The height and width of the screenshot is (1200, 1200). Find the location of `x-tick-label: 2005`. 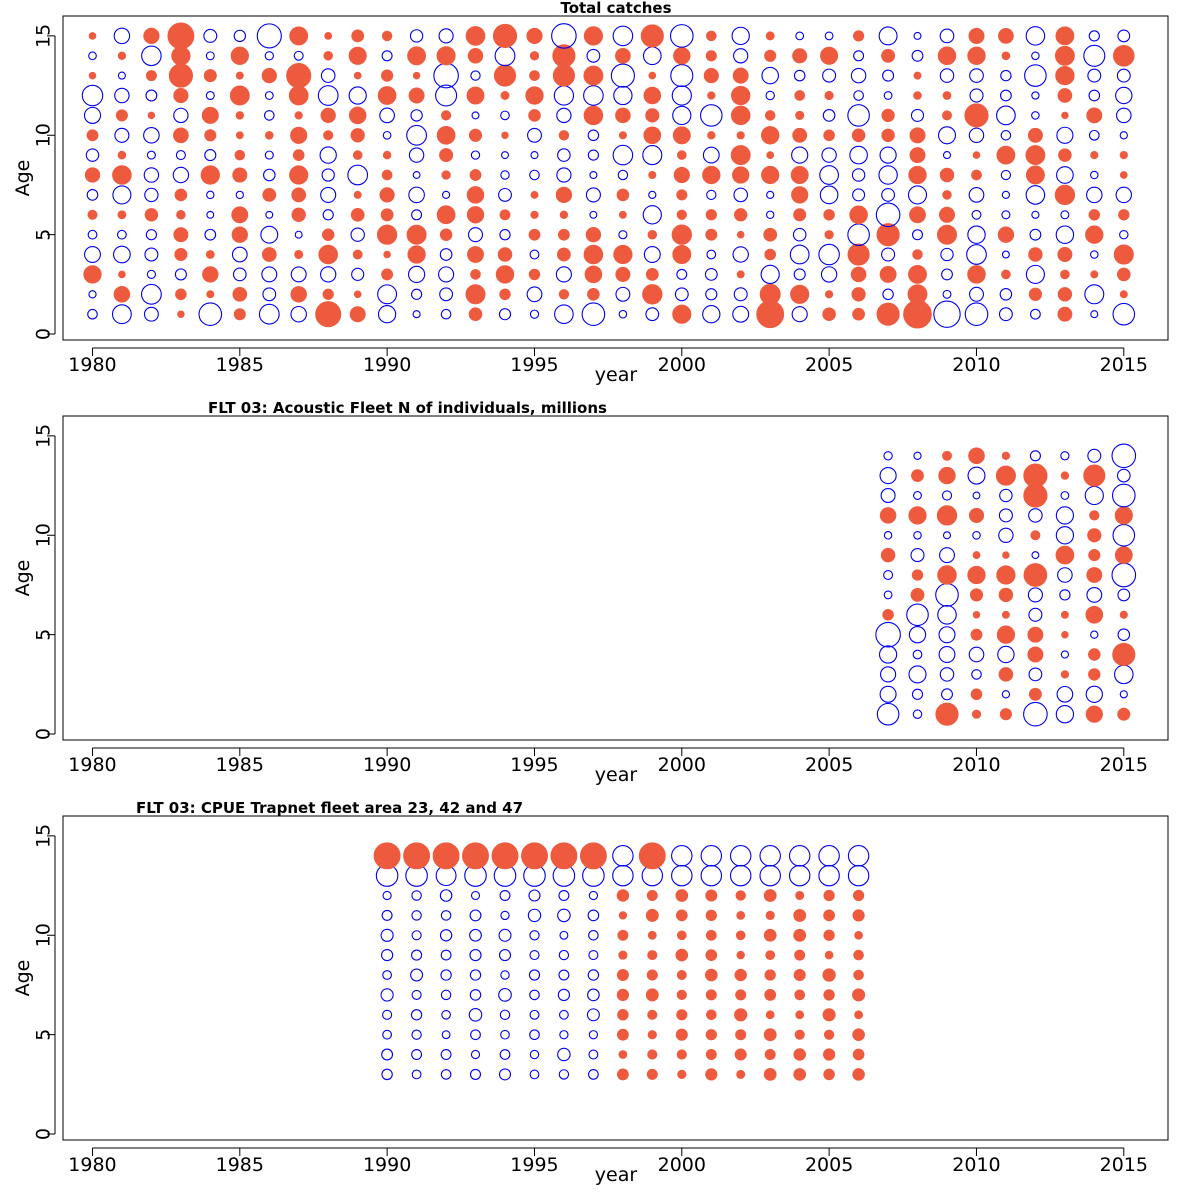

x-tick-label: 2005 is located at coordinates (829, 365).